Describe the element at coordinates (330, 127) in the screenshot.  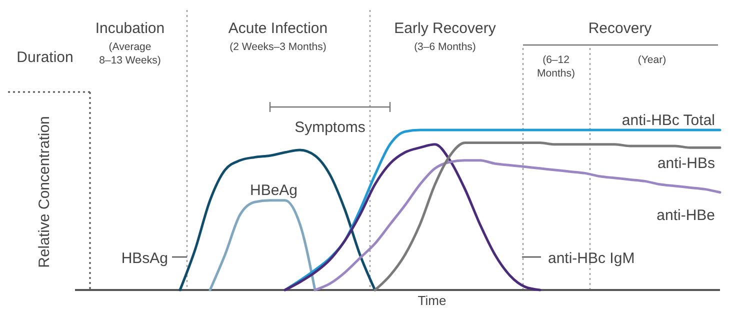
I see `annotation: Symptoms` at that location.